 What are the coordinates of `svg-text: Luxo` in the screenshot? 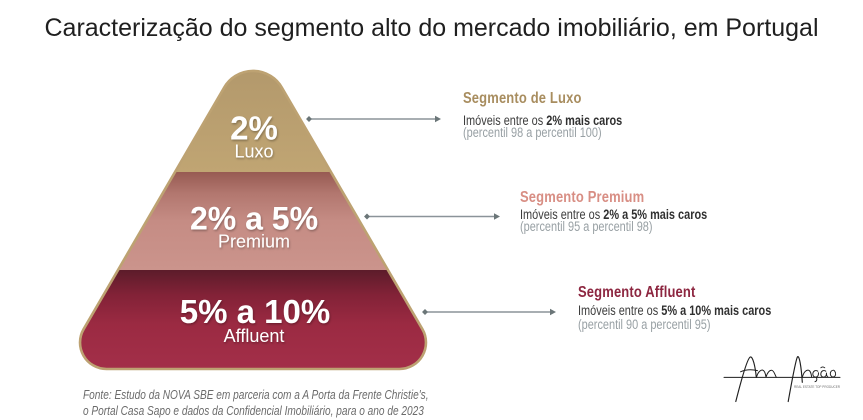 It's located at (253, 152).